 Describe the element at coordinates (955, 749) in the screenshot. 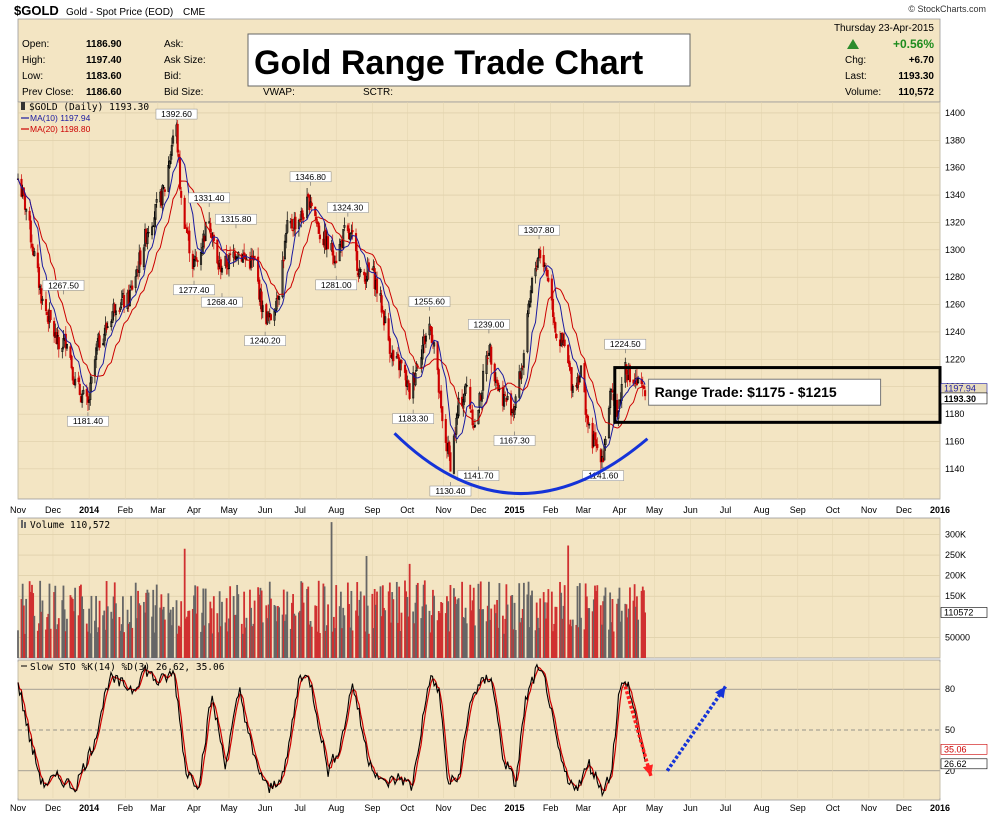

I see `stochastic-d-tag-text: 35.06` at that location.